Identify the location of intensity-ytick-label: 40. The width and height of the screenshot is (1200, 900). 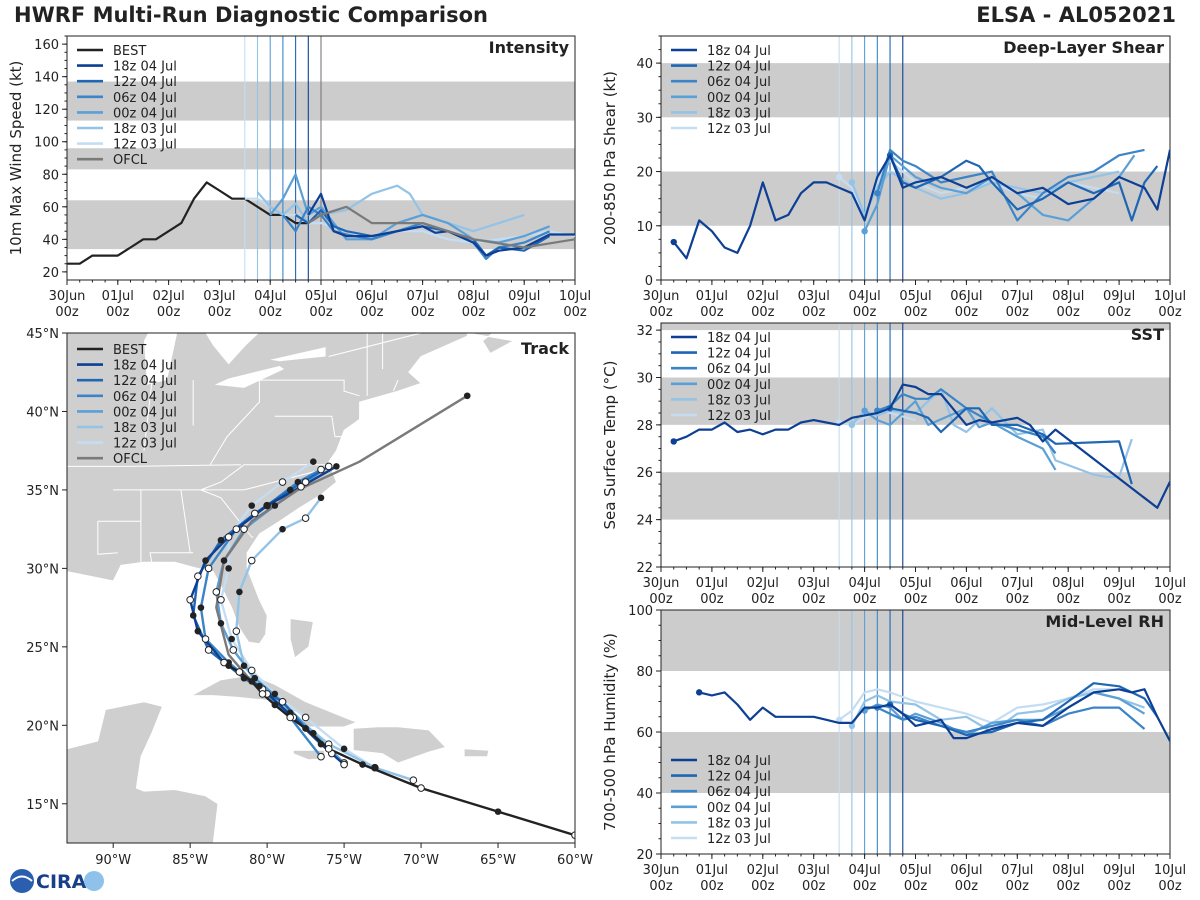
(50, 240).